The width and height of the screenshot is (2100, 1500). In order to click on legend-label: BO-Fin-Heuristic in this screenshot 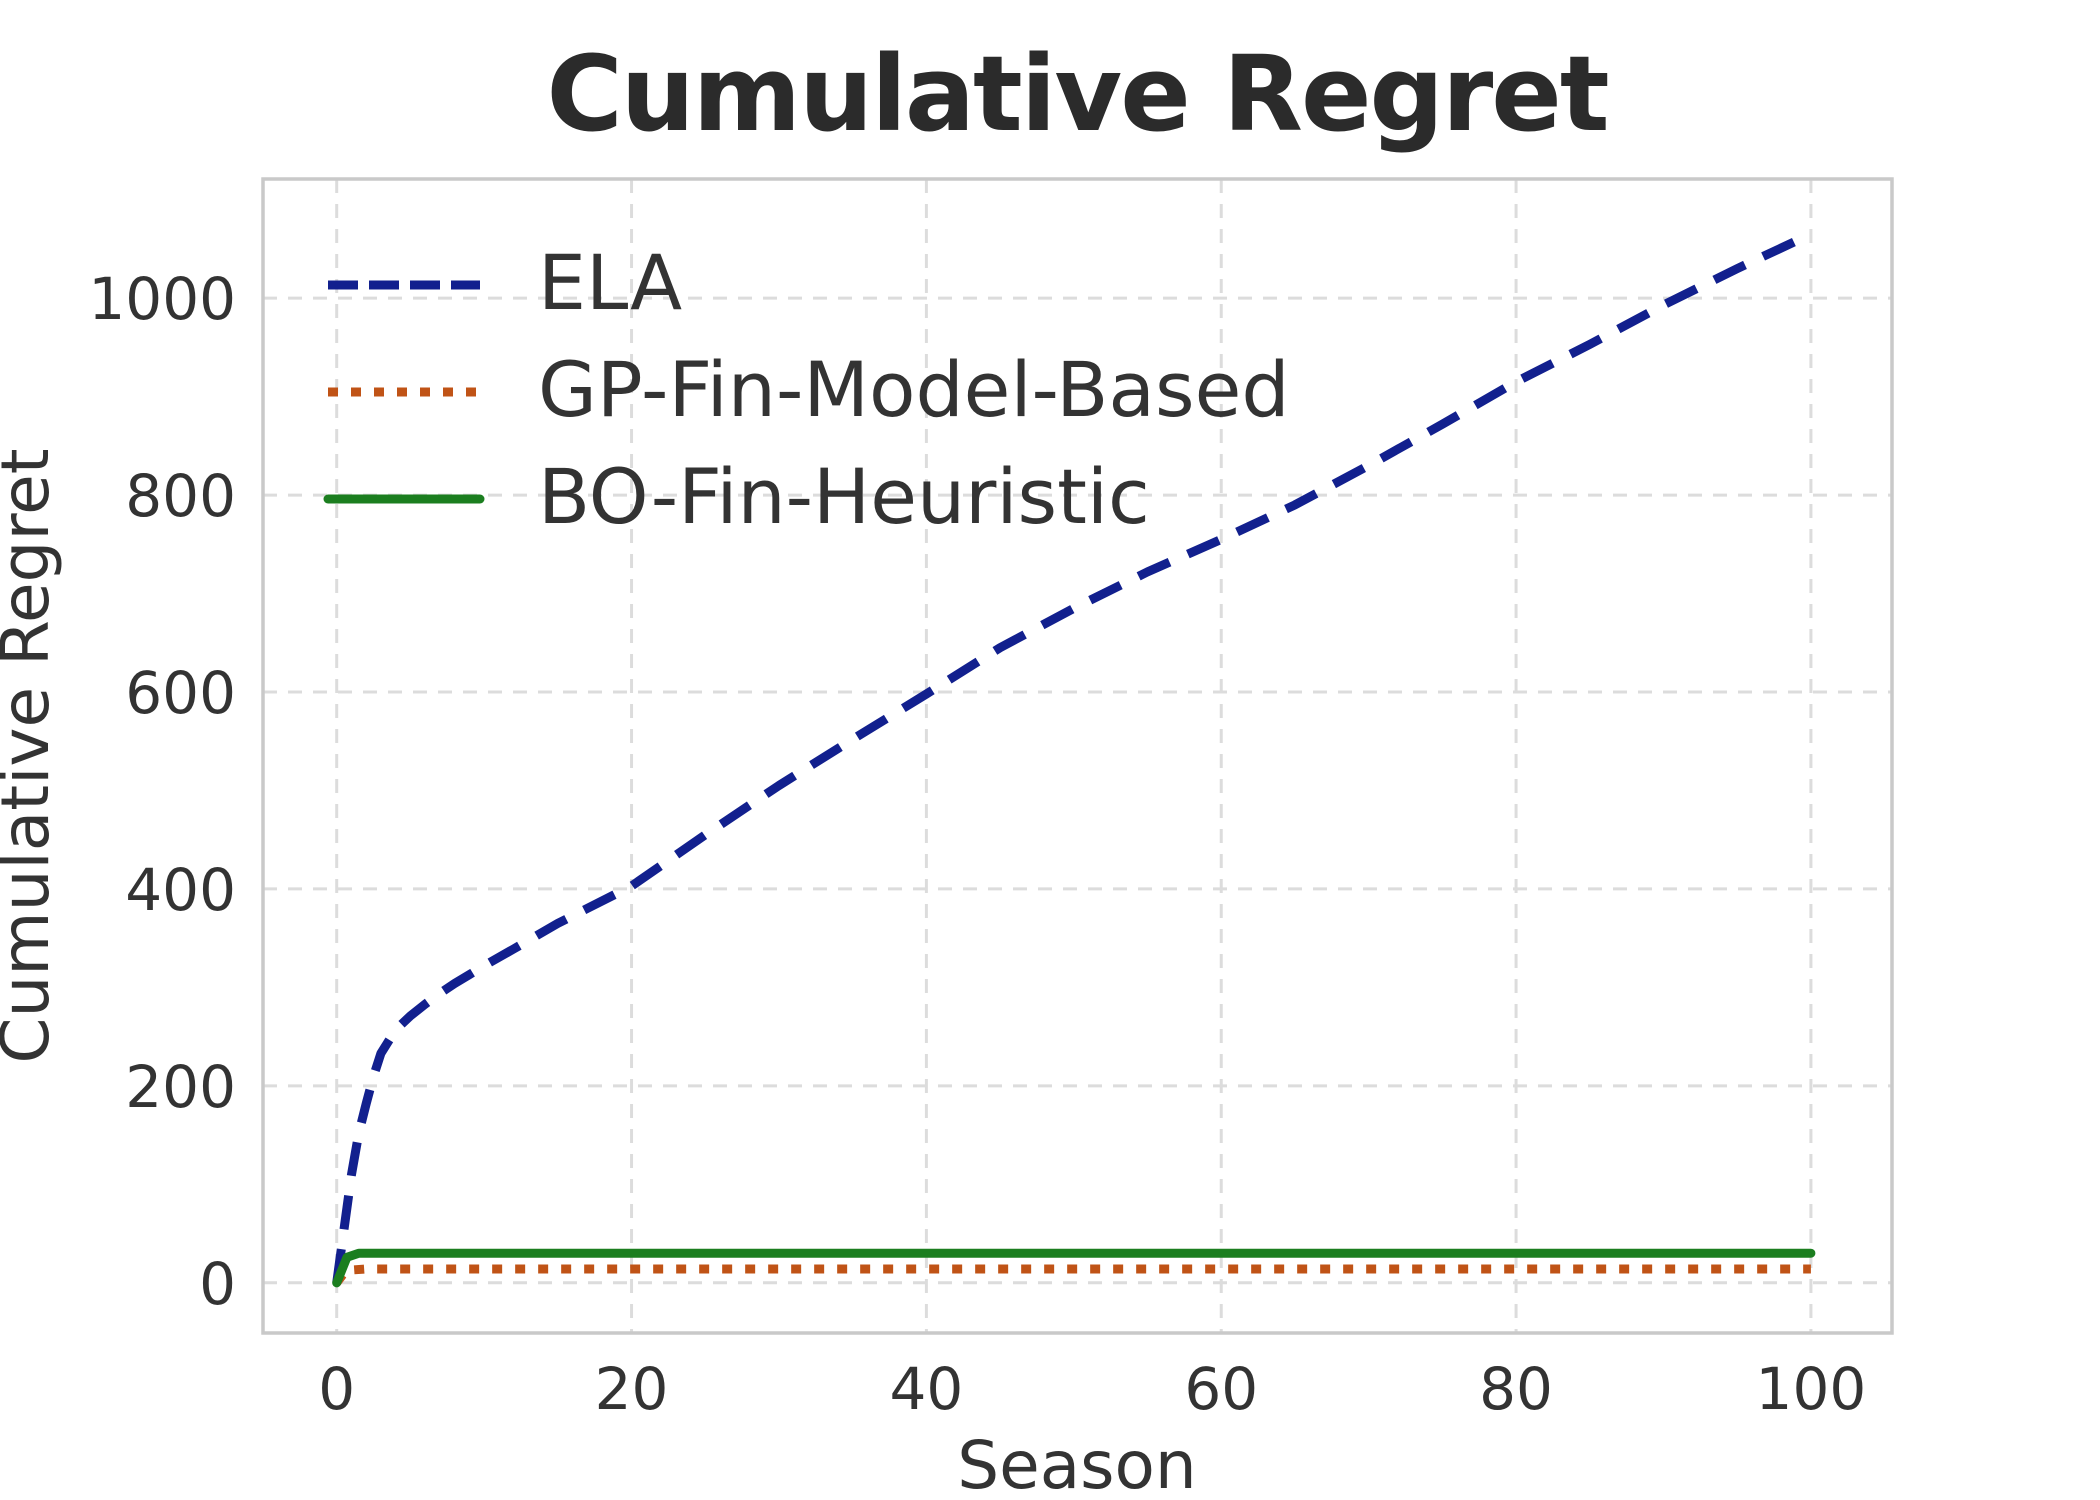, I will do `click(844, 496)`.